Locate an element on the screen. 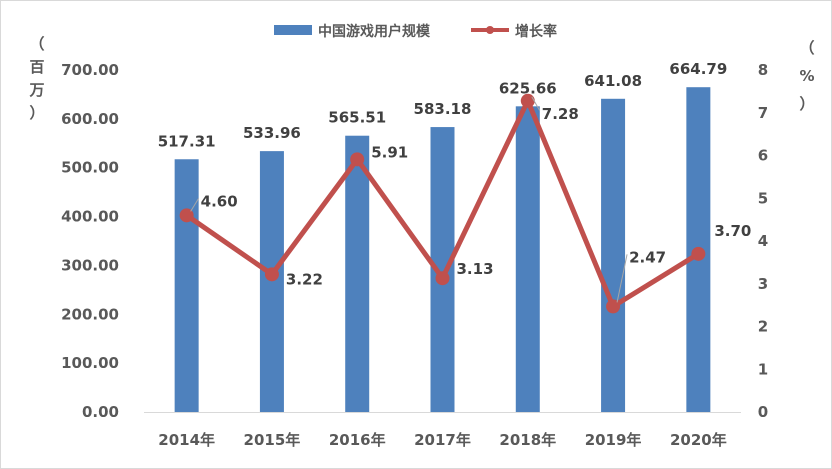 This screenshot has width=832, height=469. right-tick-label: 5 is located at coordinates (763, 198).